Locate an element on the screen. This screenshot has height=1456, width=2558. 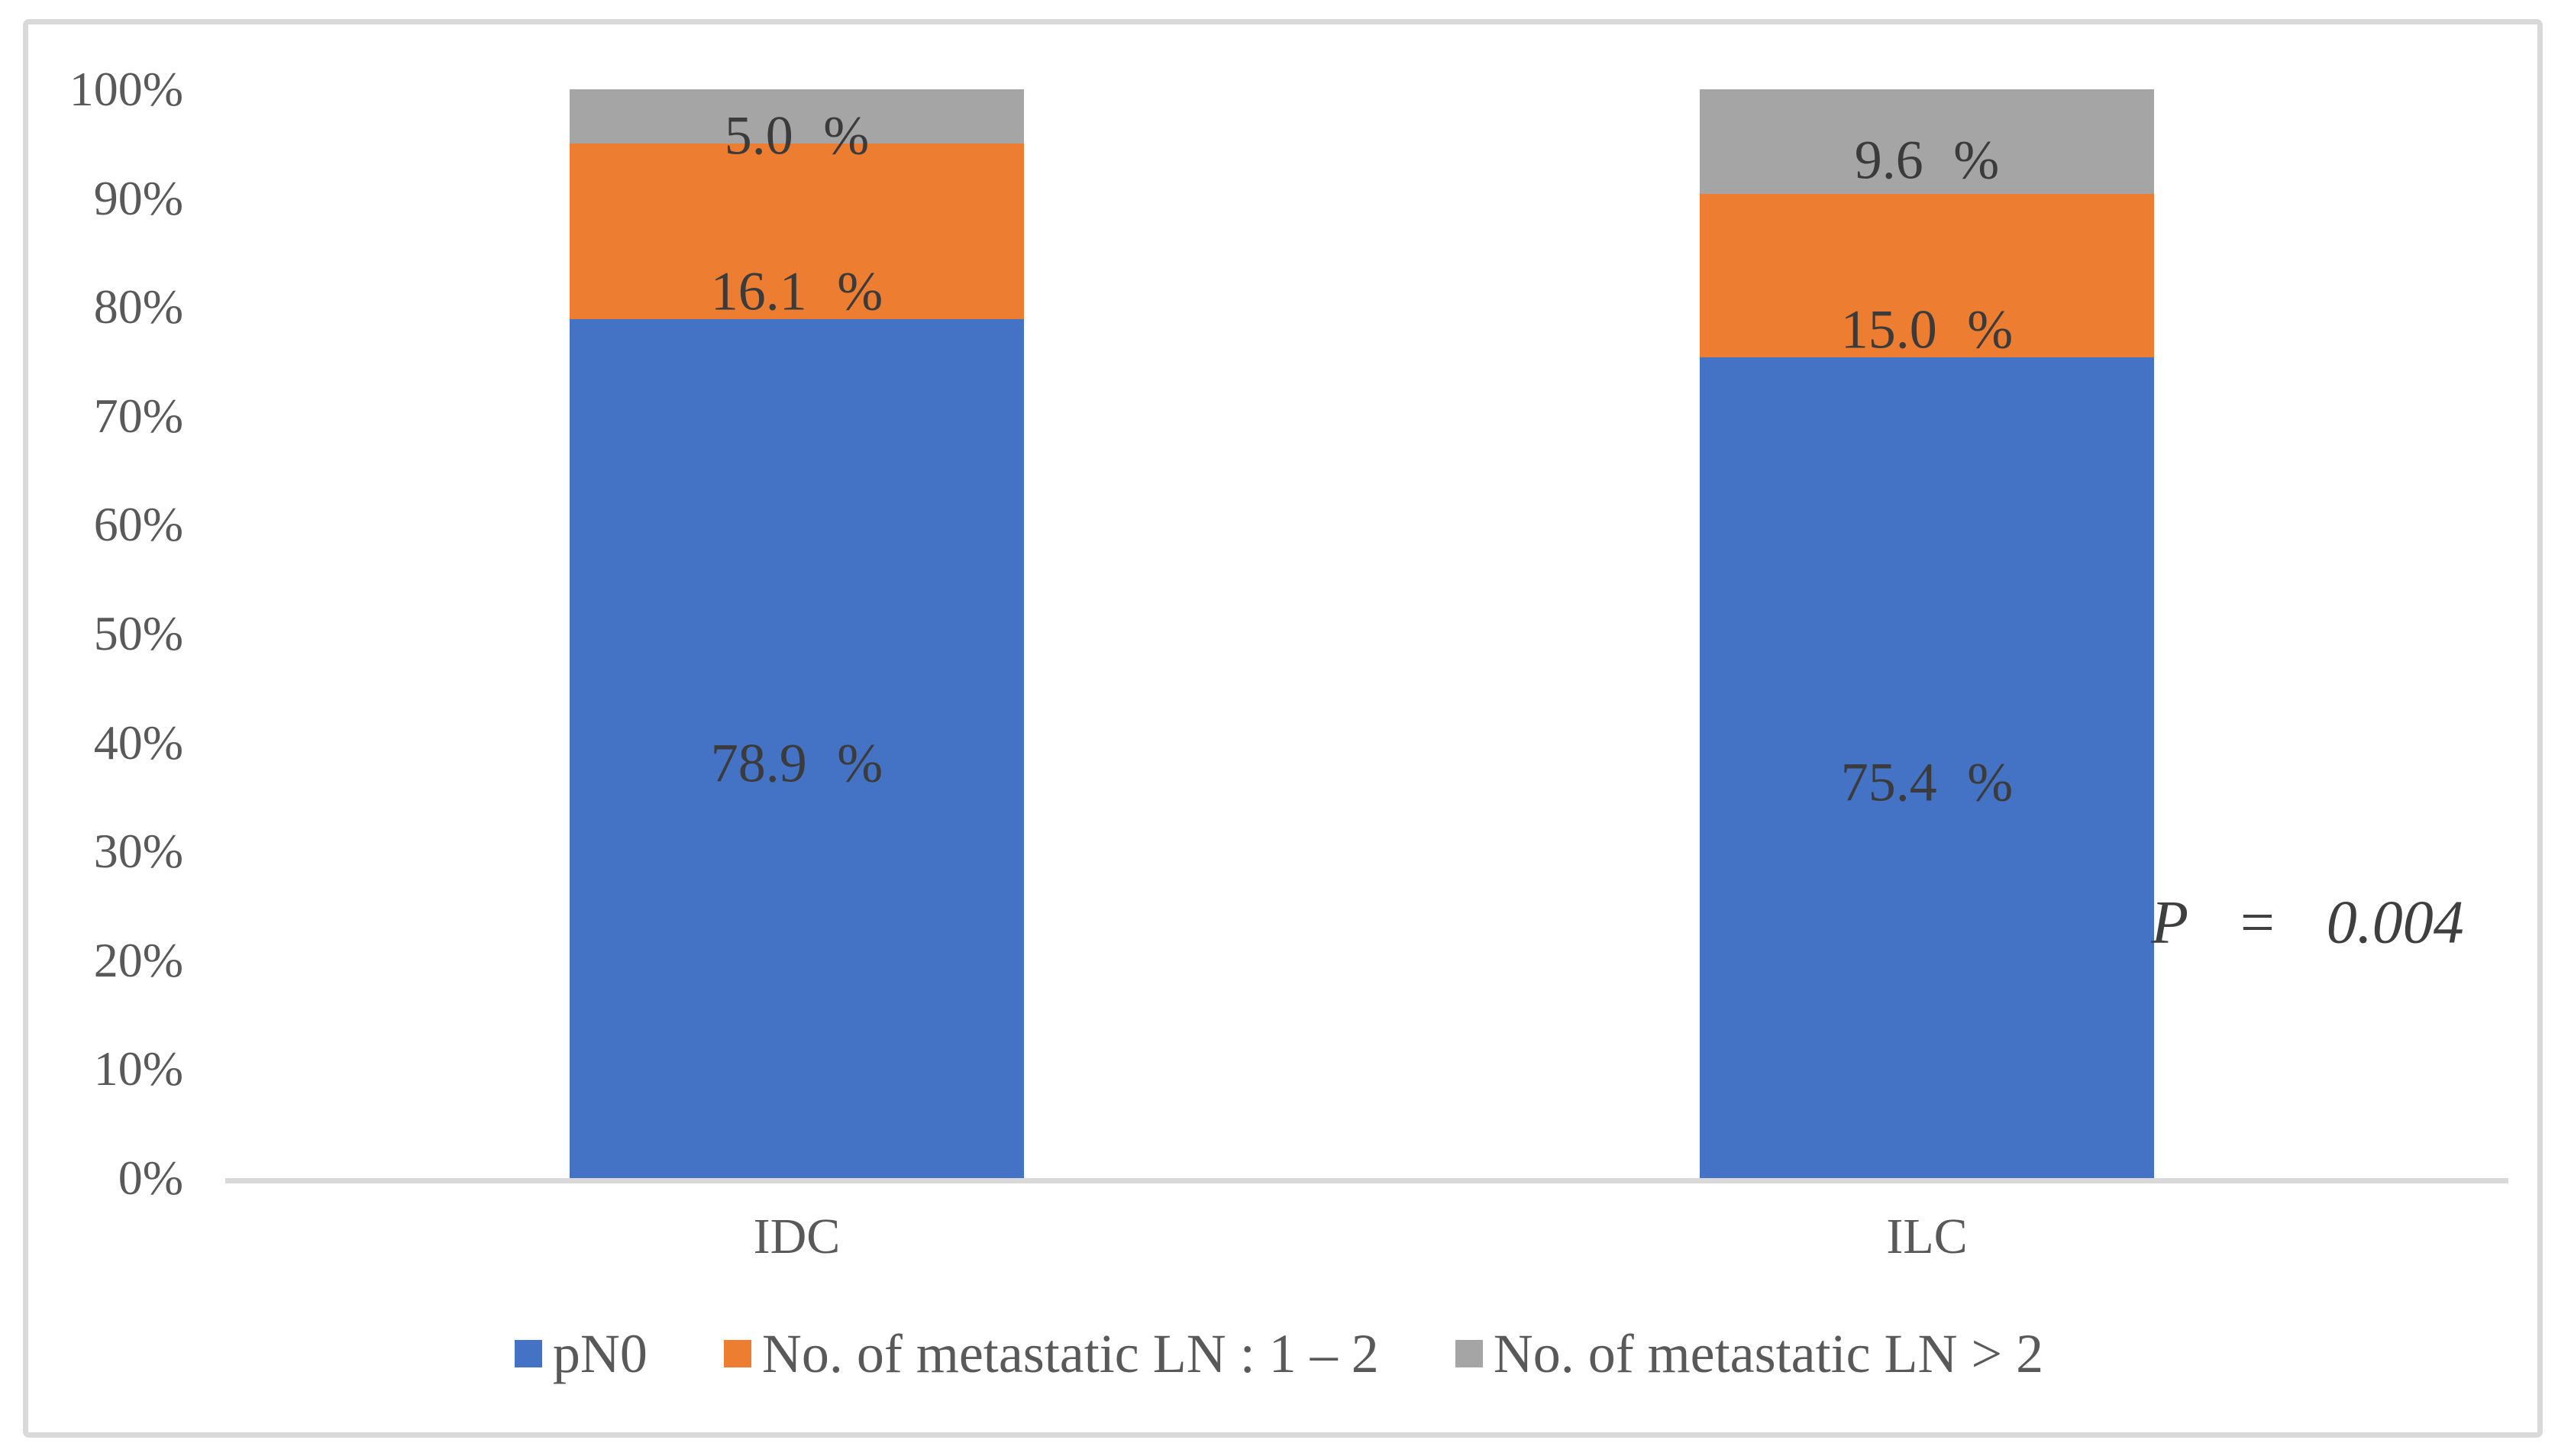
legend-label: pN0 is located at coordinates (600, 1353).